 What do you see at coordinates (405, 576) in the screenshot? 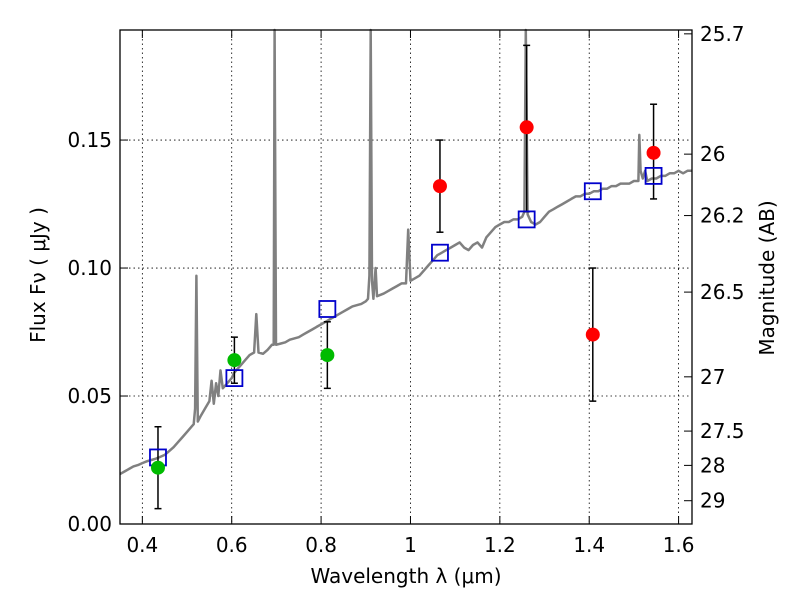
I see `x-axis-label: Wavelength λ (μm)` at bounding box center [405, 576].